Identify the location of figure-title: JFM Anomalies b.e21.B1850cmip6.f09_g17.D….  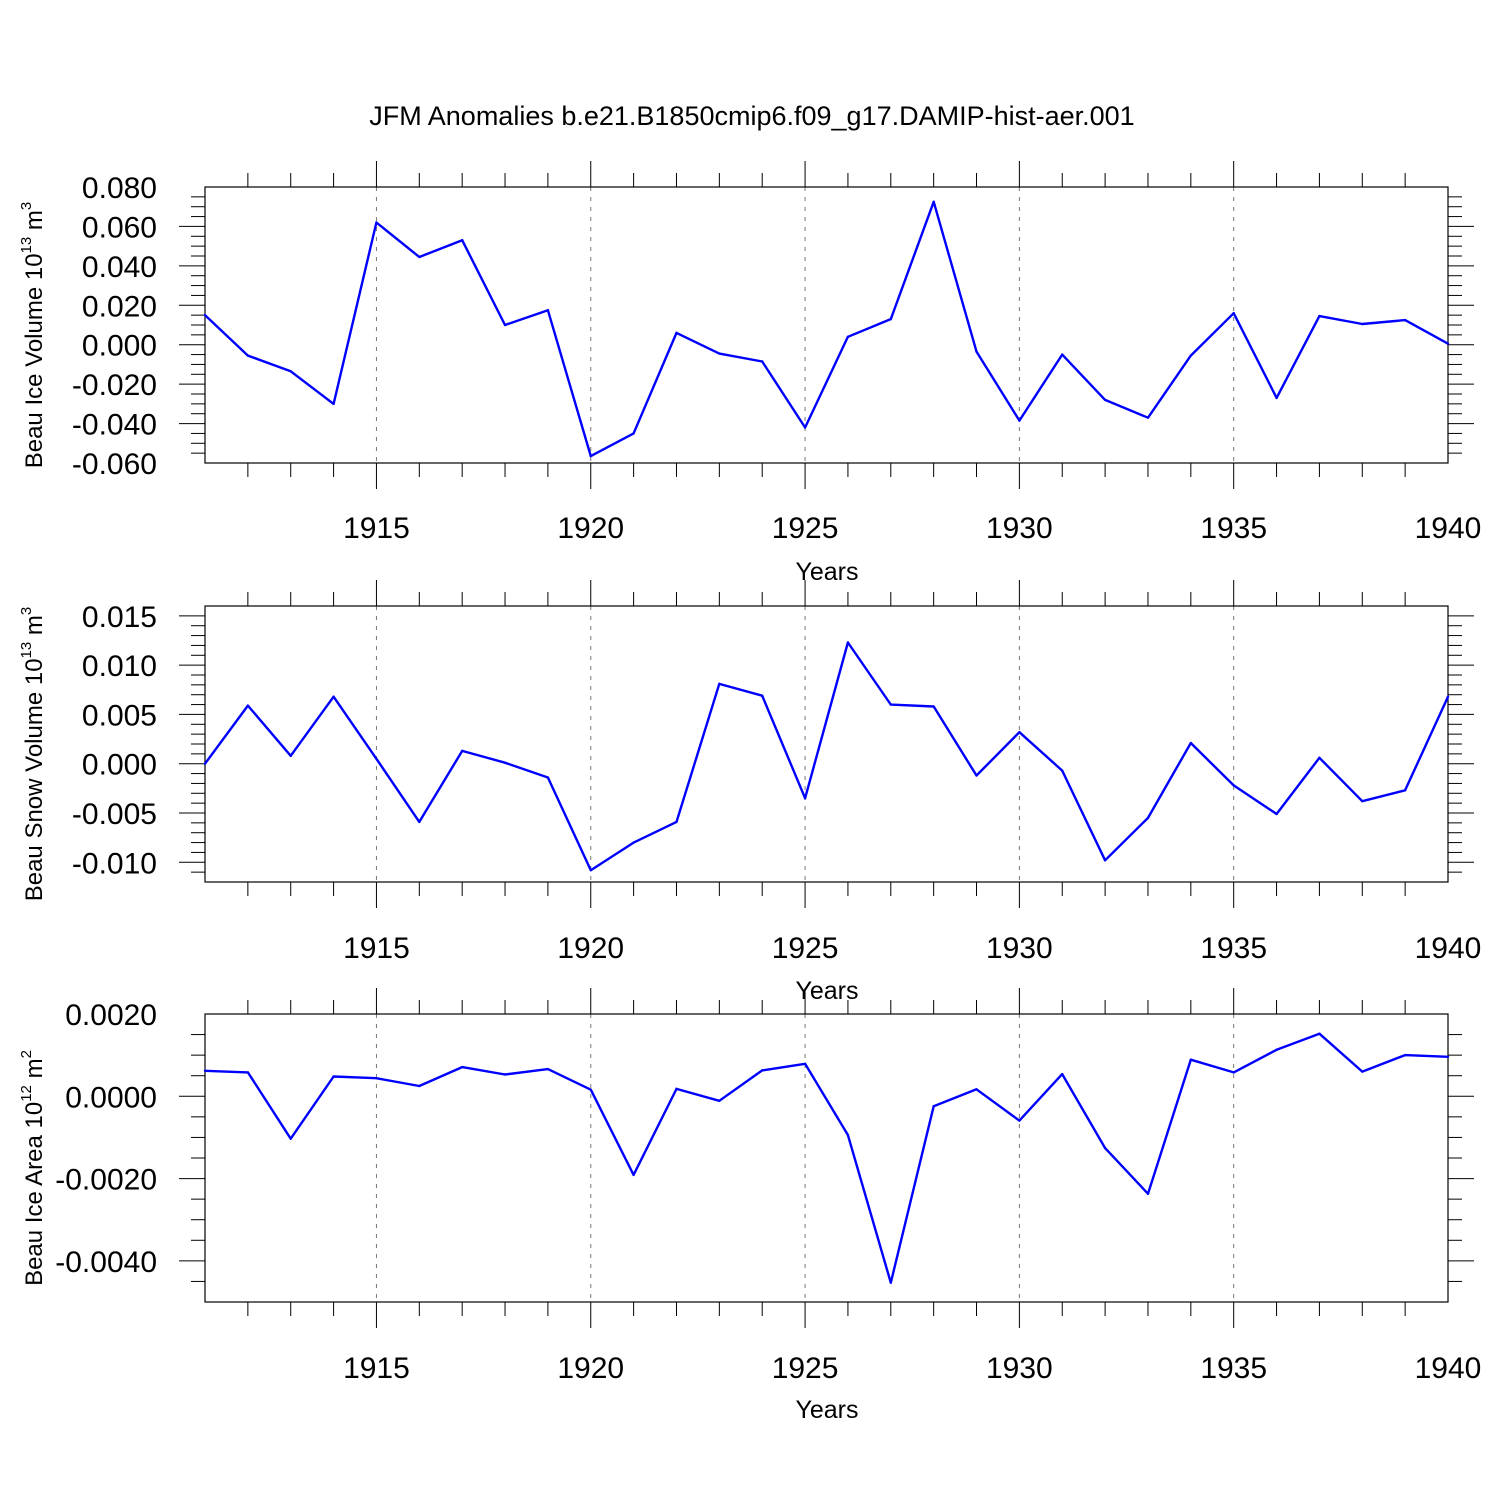
(751, 116).